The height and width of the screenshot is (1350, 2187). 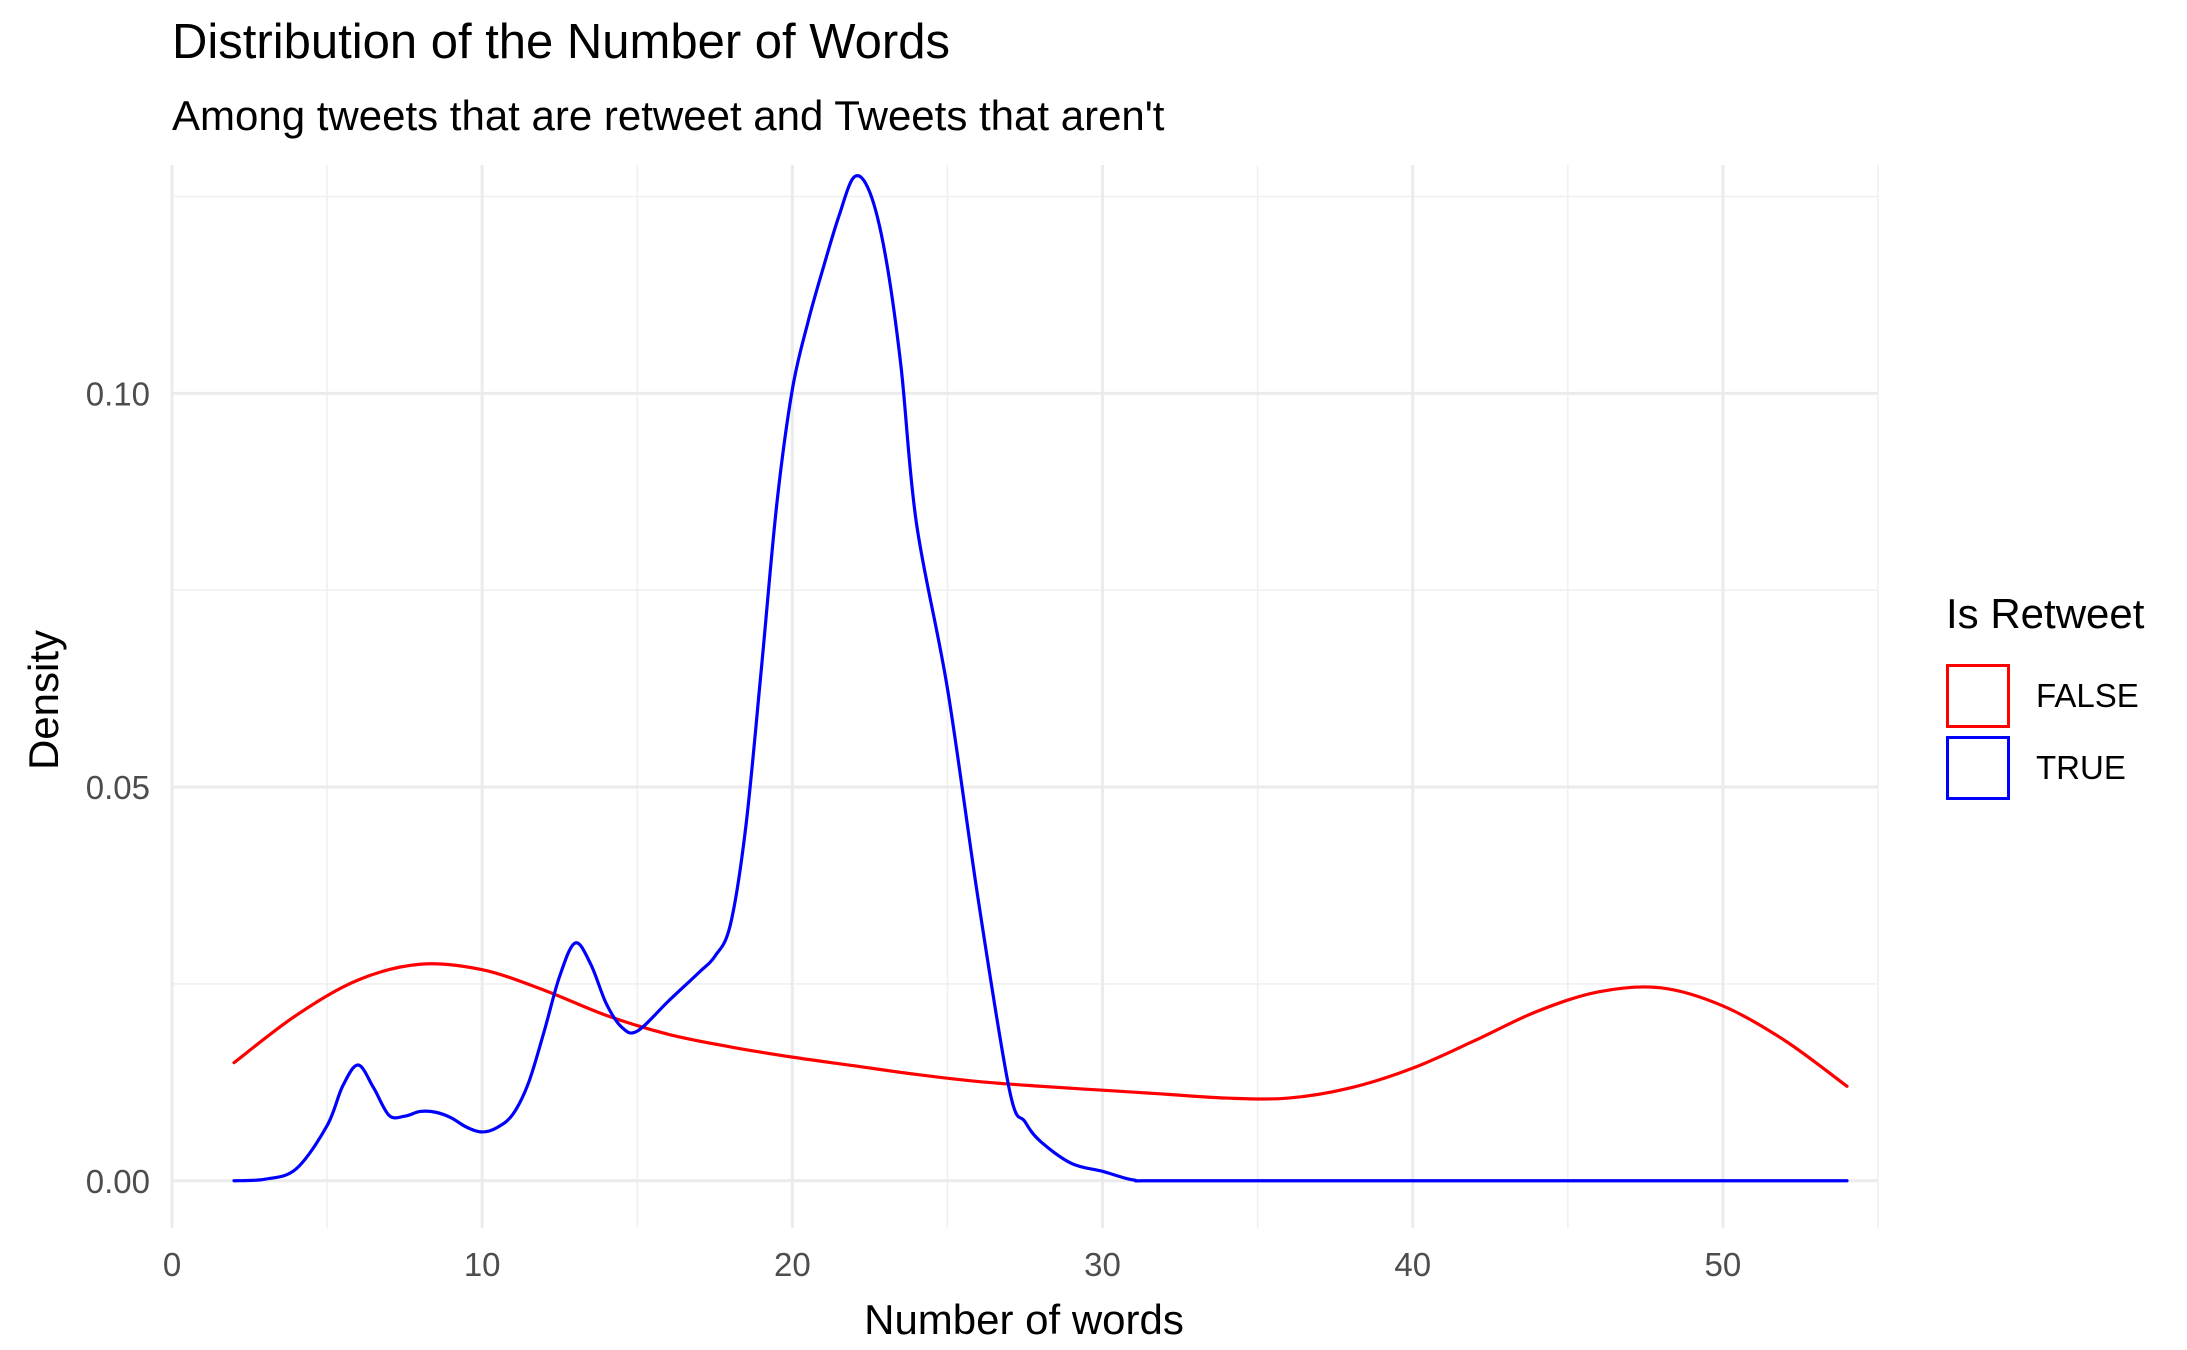 I want to click on x-tick-label: 10, so click(x=482, y=1264).